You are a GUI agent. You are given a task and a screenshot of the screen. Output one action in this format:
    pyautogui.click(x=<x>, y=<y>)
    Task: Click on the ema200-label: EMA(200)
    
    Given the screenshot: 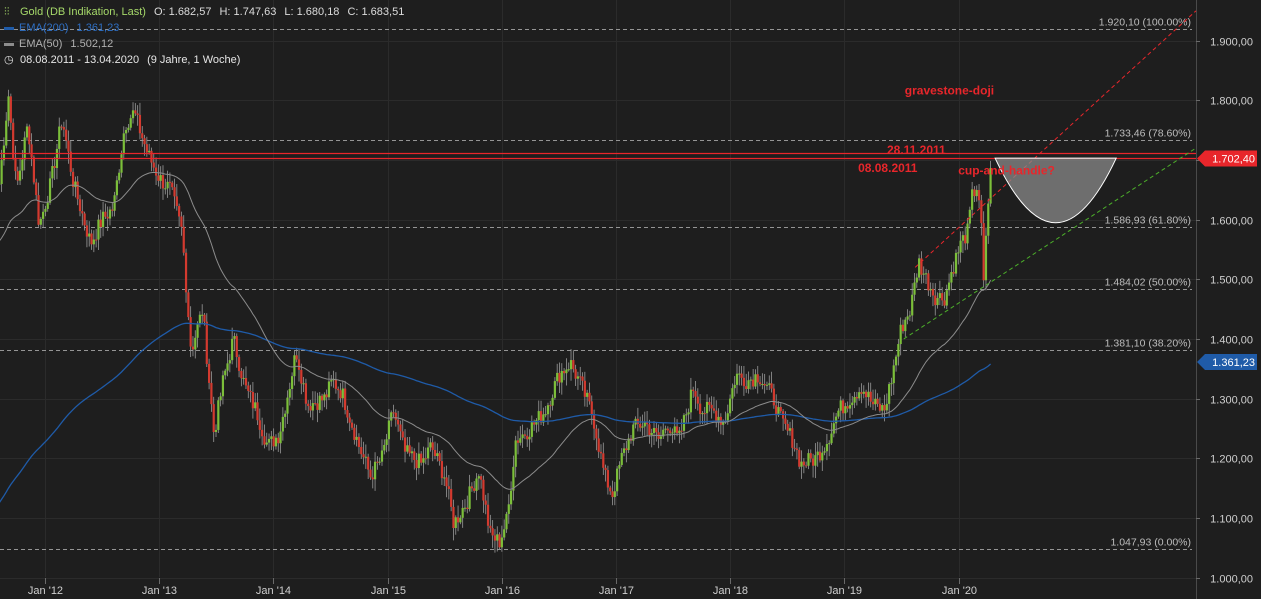 What is the action you would take?
    pyautogui.click(x=44, y=28)
    